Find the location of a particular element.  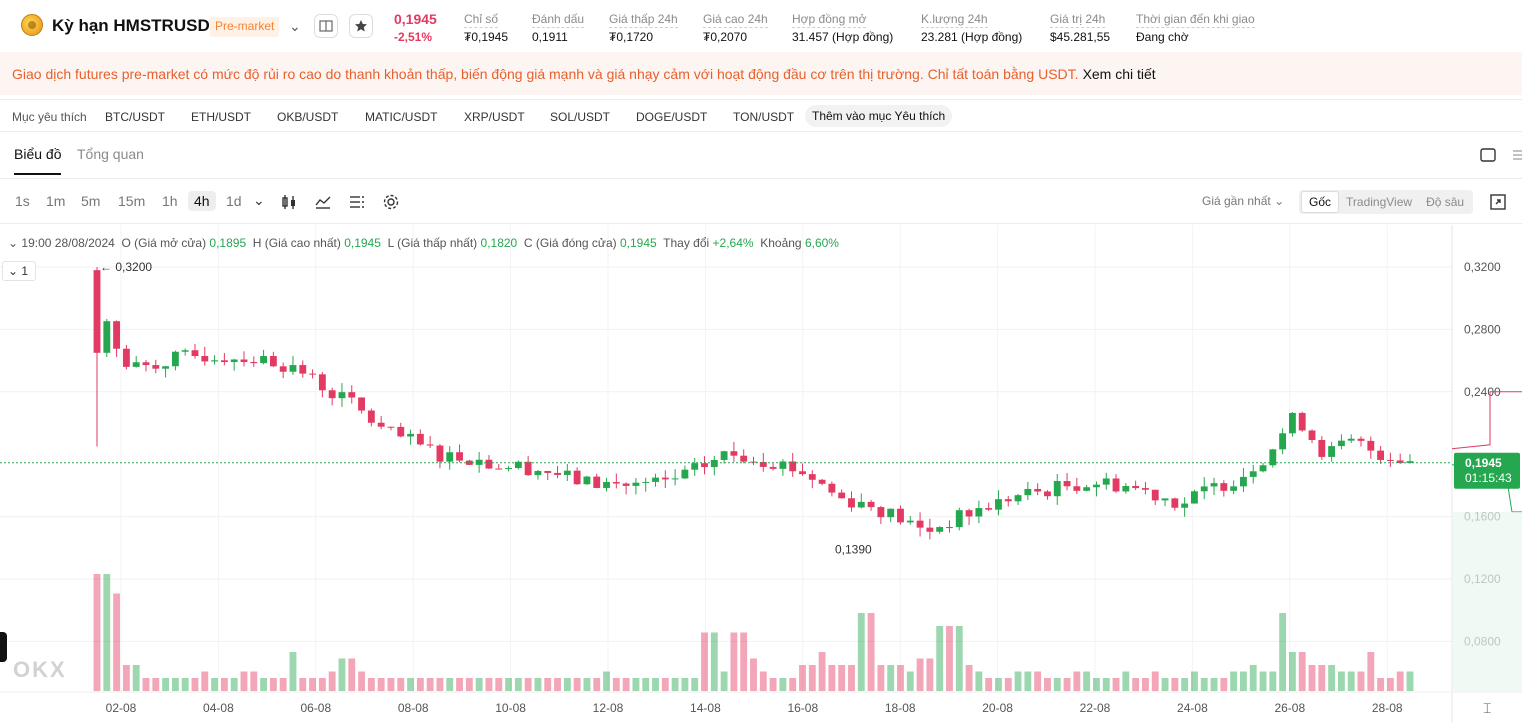

favorite-item-xrp: XRP/USDT is located at coordinates (494, 117).